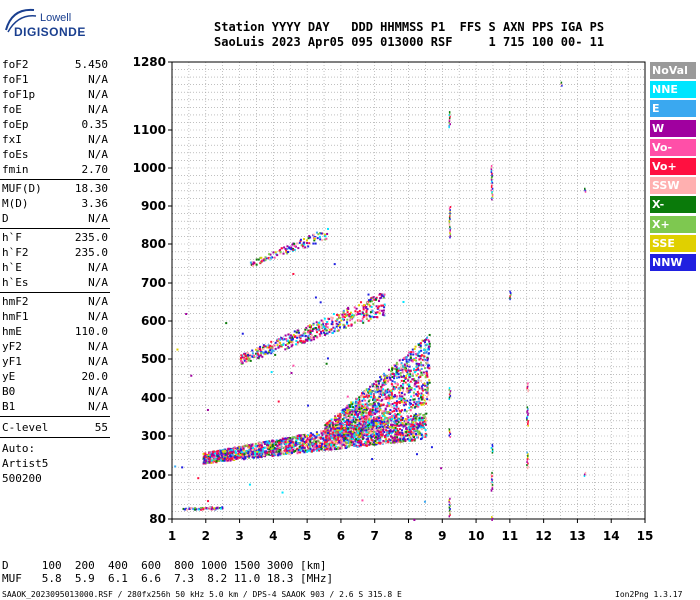 The image size is (700, 600). Describe the element at coordinates (153, 283) in the screenshot. I see `y-tick-label: 700` at that location.